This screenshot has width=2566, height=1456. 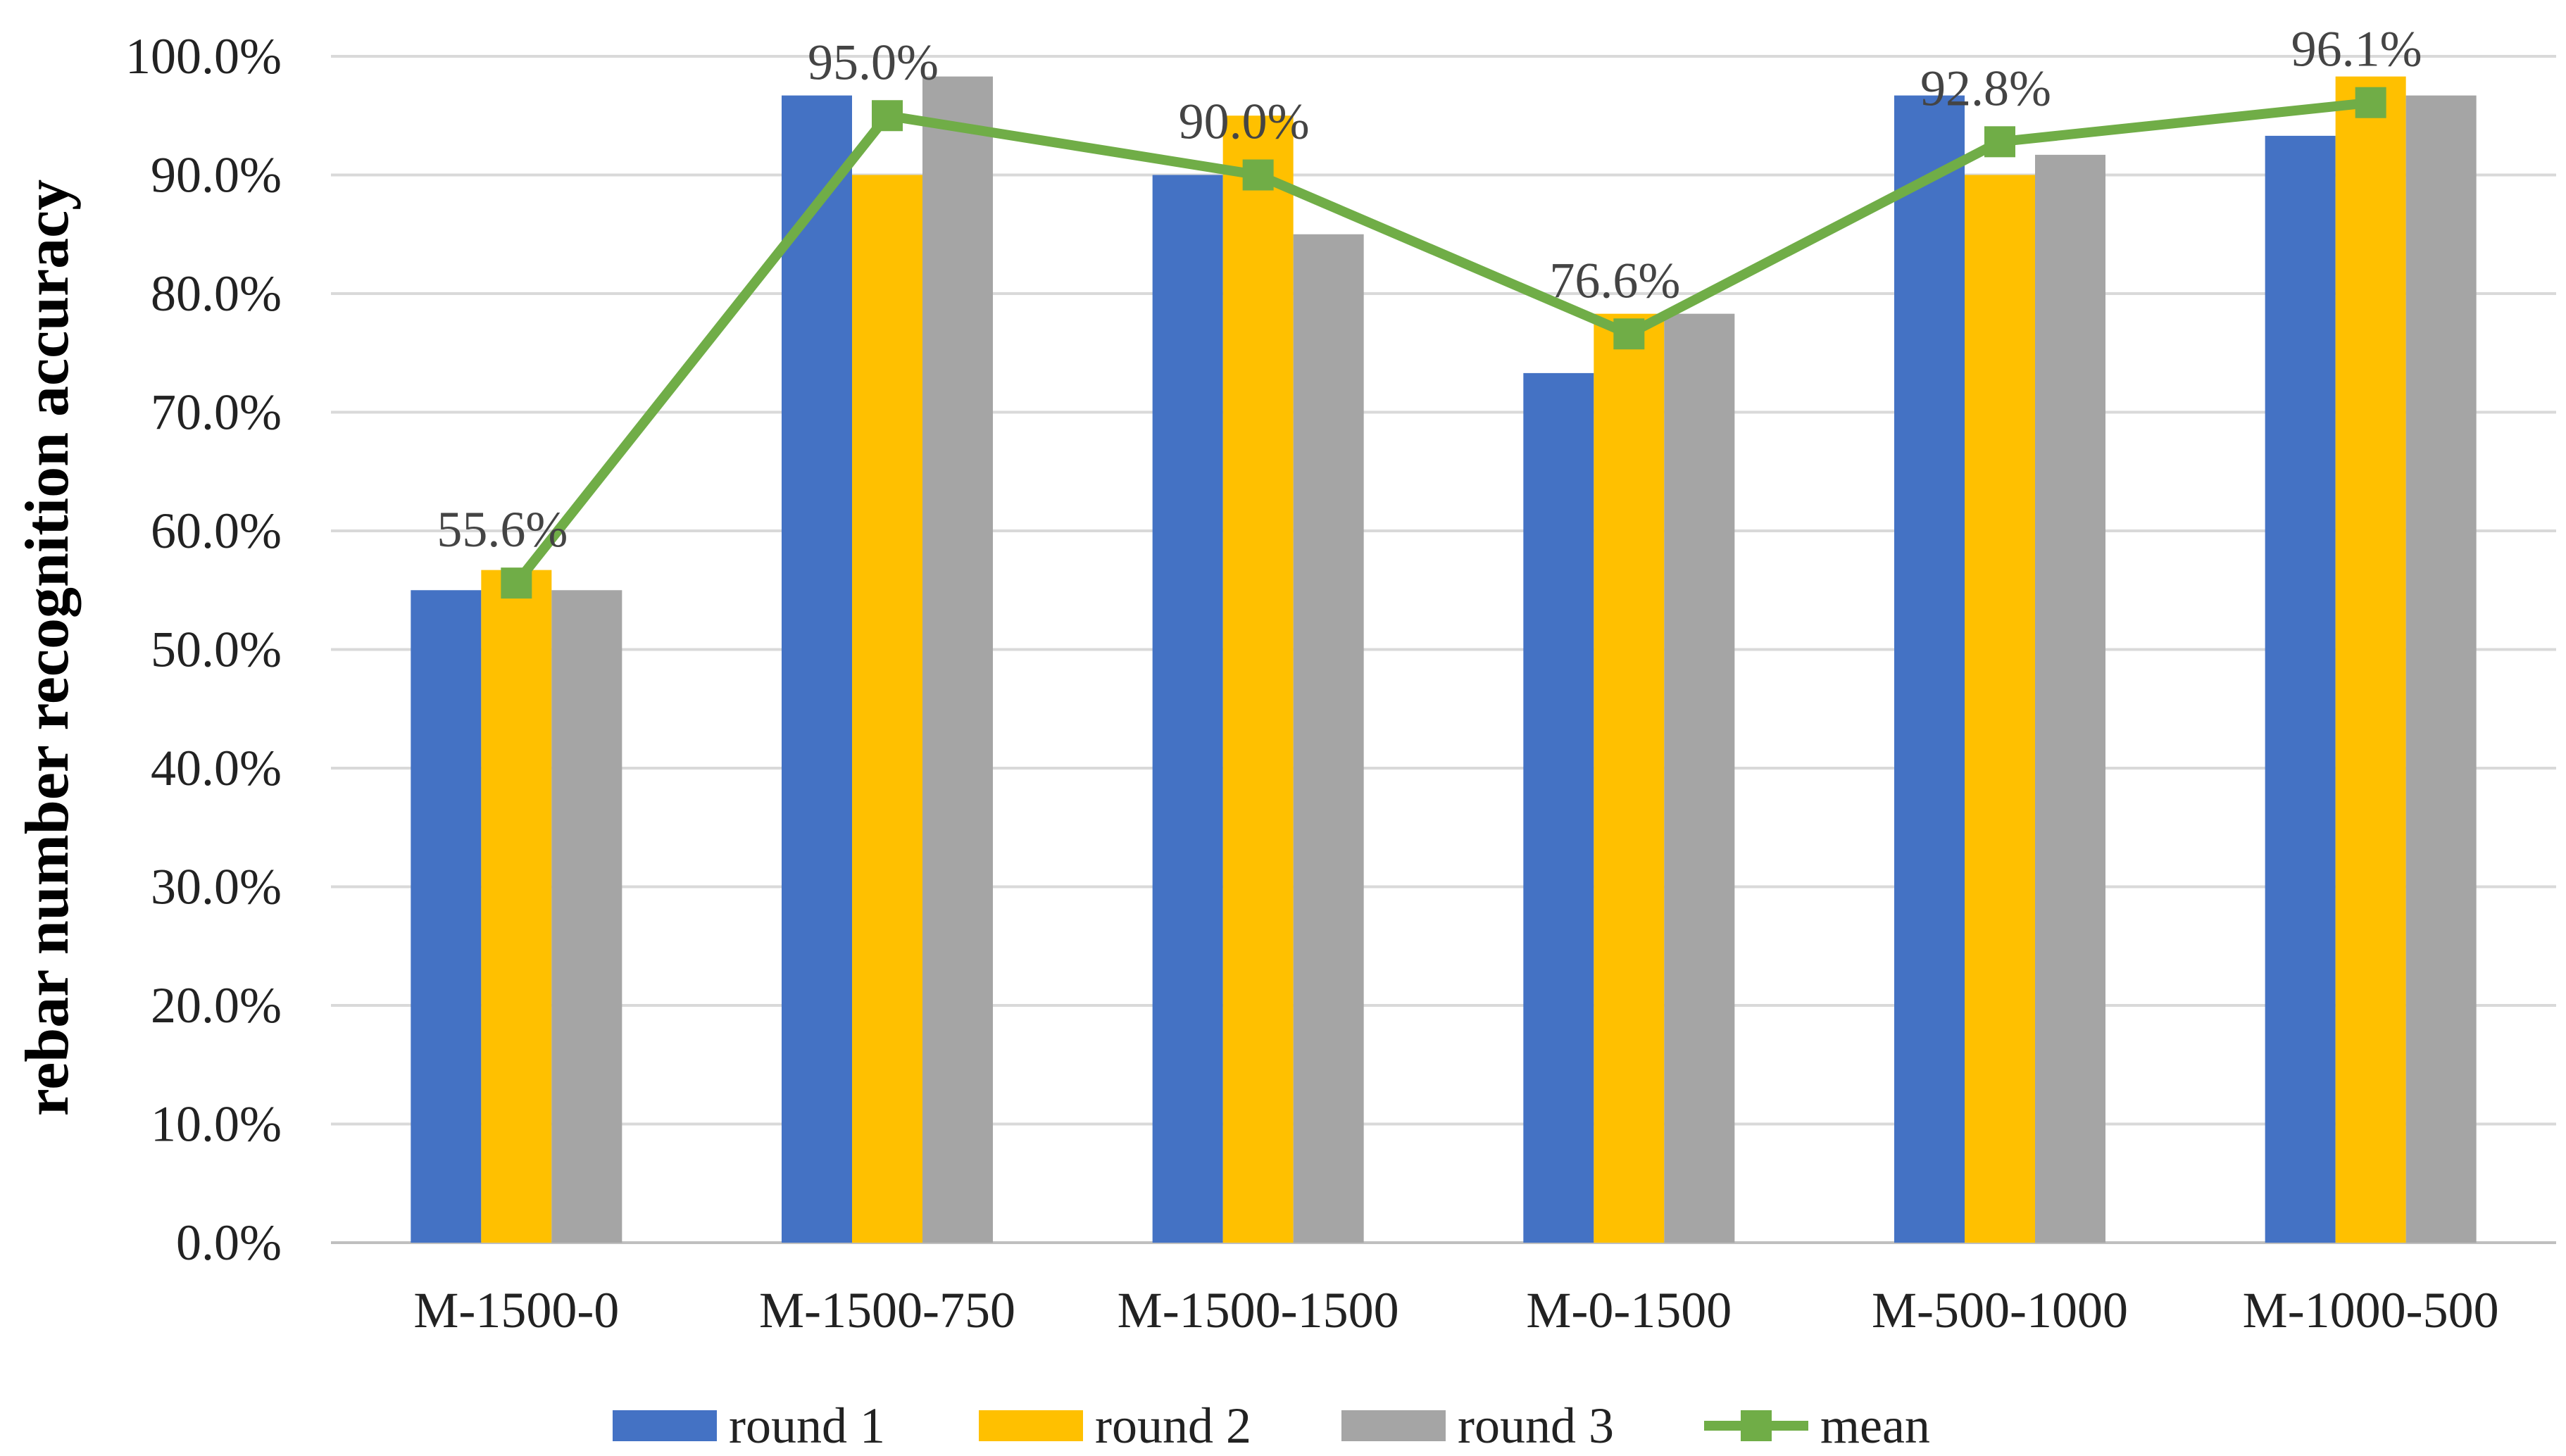 What do you see at coordinates (216, 768) in the screenshot?
I see `y-tick-label: 40.0%` at bounding box center [216, 768].